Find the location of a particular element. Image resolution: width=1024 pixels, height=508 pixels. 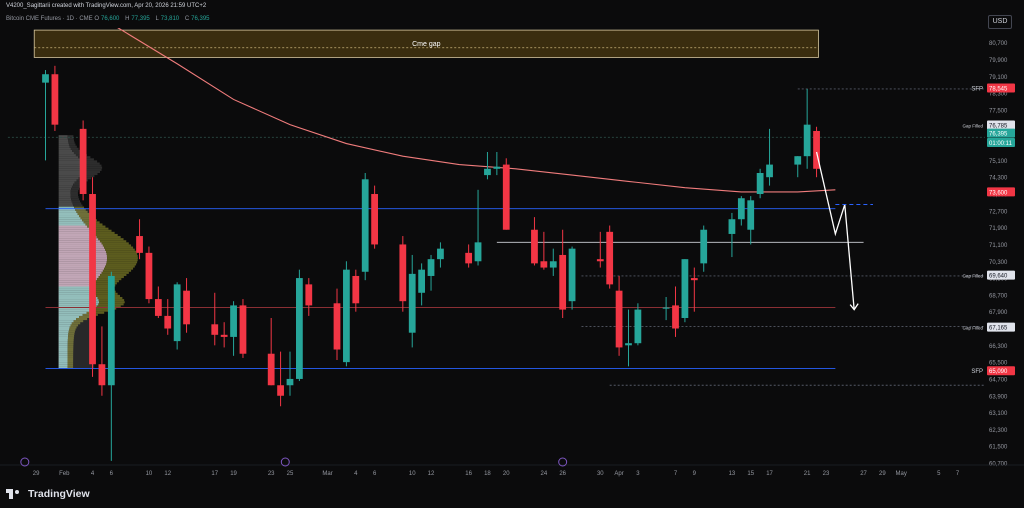

volume-profile is located at coordinates (98, 252).